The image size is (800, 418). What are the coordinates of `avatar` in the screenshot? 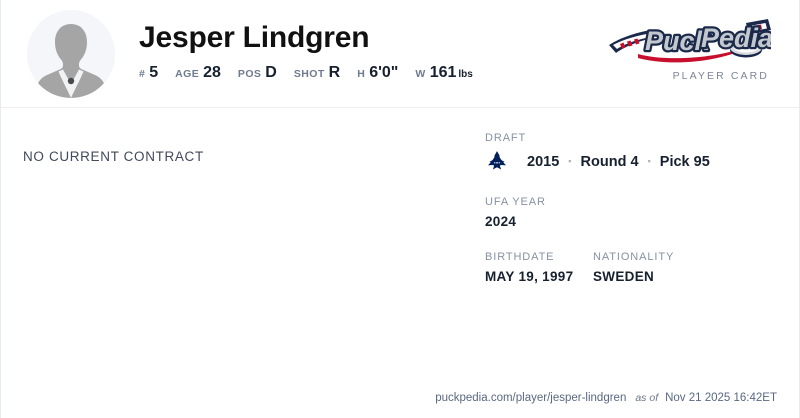 It's located at (71, 54).